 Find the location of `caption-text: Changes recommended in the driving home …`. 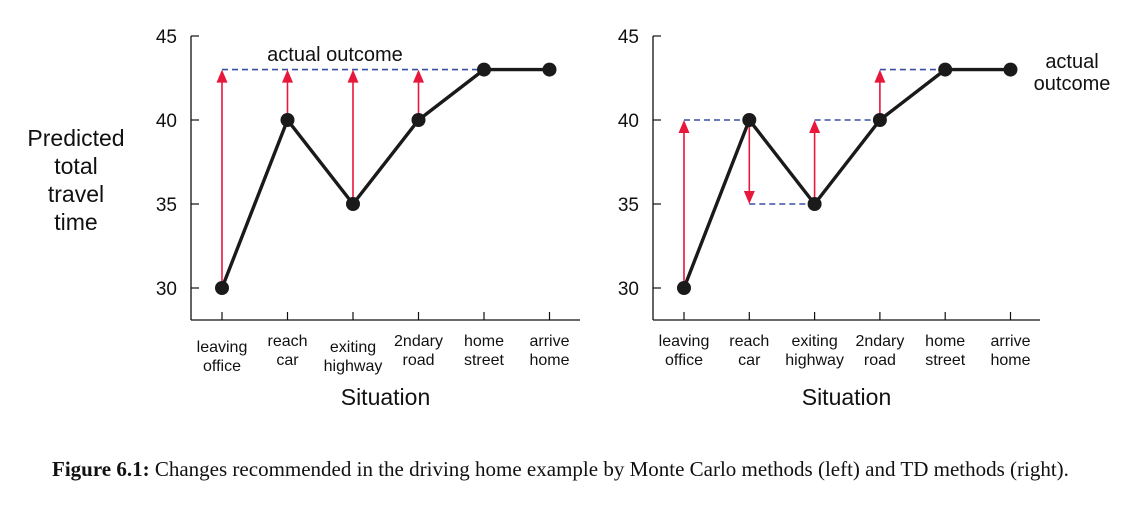

caption-text: Changes recommended in the driving home … is located at coordinates (609, 469).